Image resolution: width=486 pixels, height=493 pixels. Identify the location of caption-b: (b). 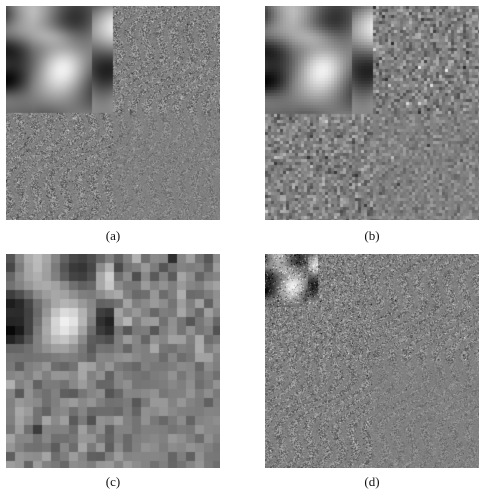
(372, 235).